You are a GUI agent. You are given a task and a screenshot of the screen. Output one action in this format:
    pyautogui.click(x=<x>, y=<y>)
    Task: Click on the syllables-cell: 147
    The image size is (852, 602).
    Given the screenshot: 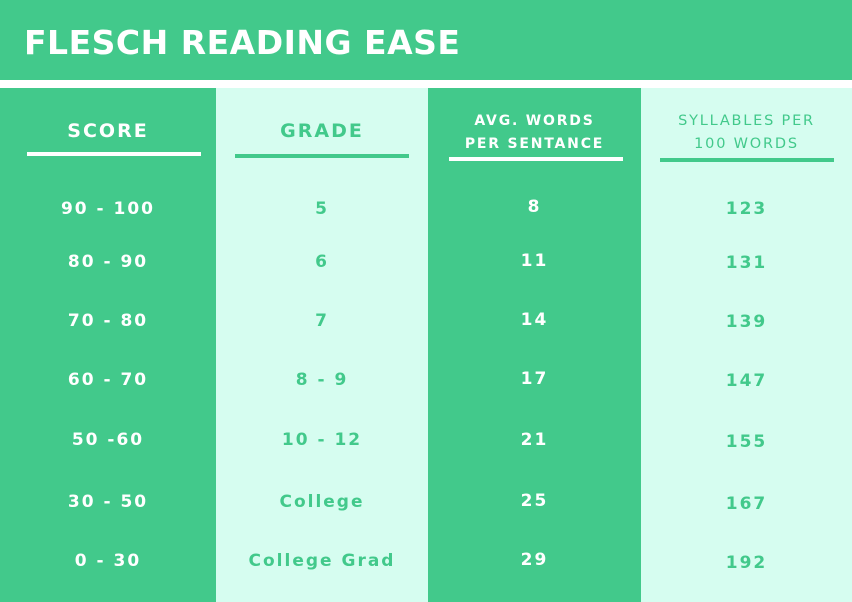 What is the action you would take?
    pyautogui.click(x=746, y=381)
    